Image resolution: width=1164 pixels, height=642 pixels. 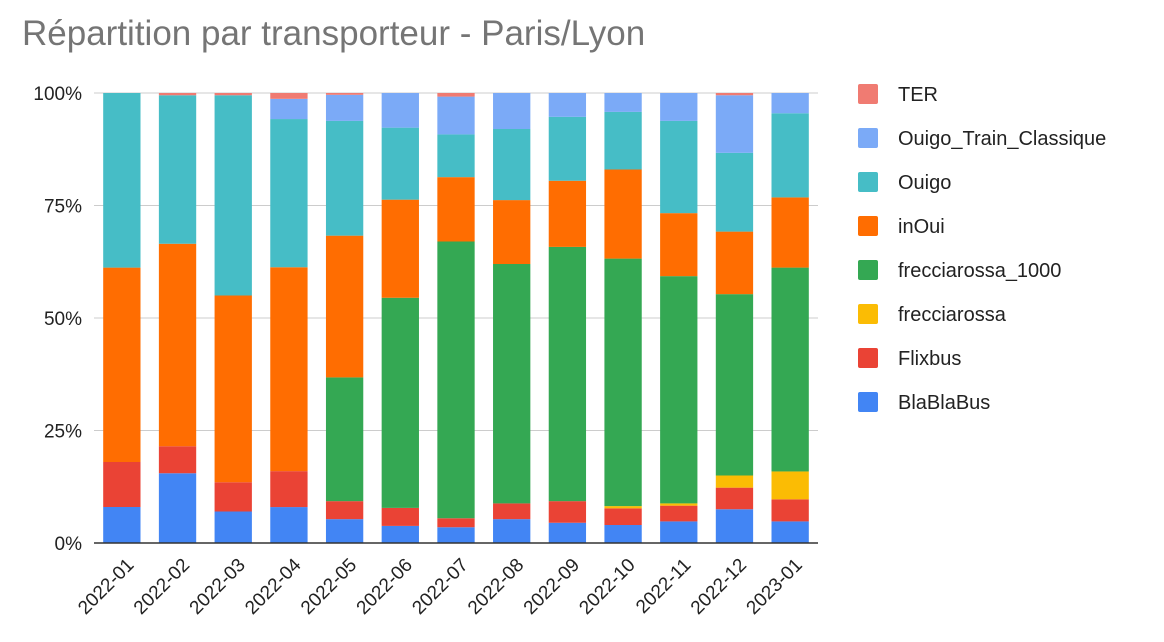 I want to click on y-tick-label: 0%, so click(x=69, y=544).